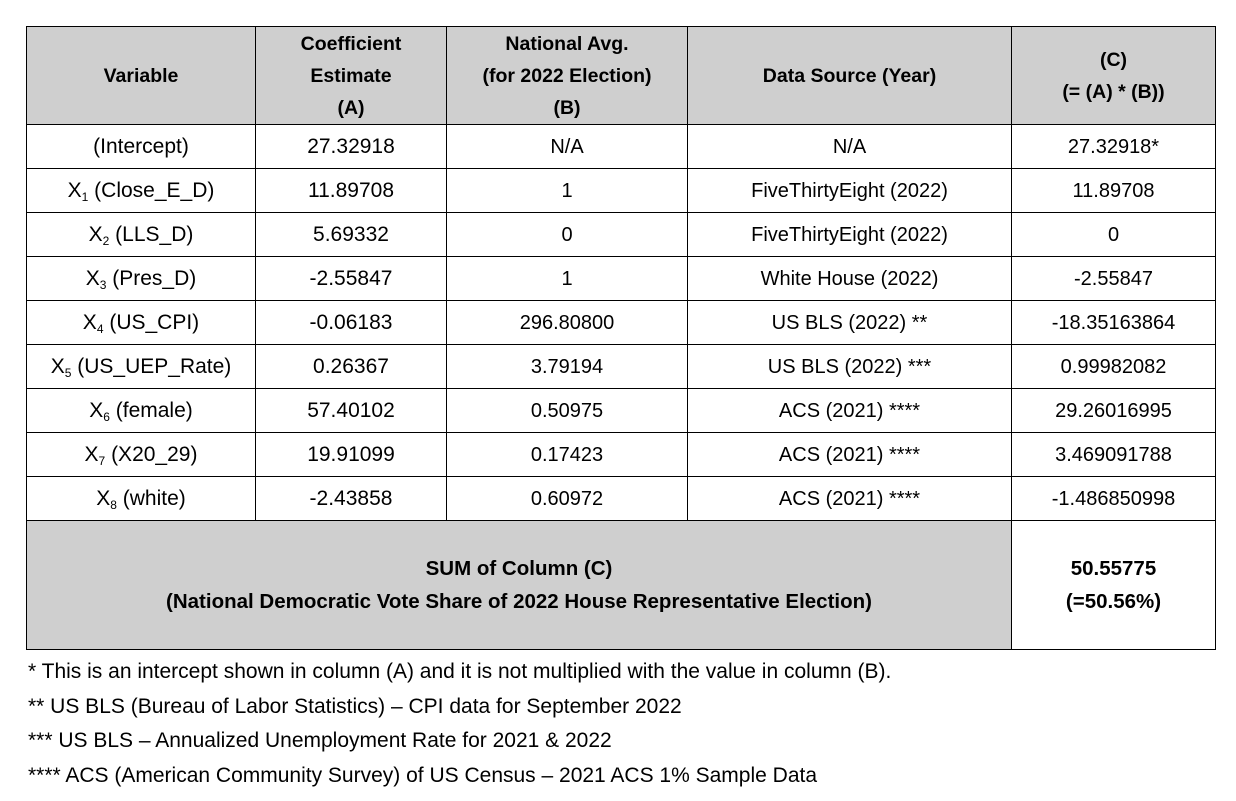 This screenshot has width=1236, height=801. I want to click on variable-cell: X5 (US_UEP_Rate), so click(141, 366).